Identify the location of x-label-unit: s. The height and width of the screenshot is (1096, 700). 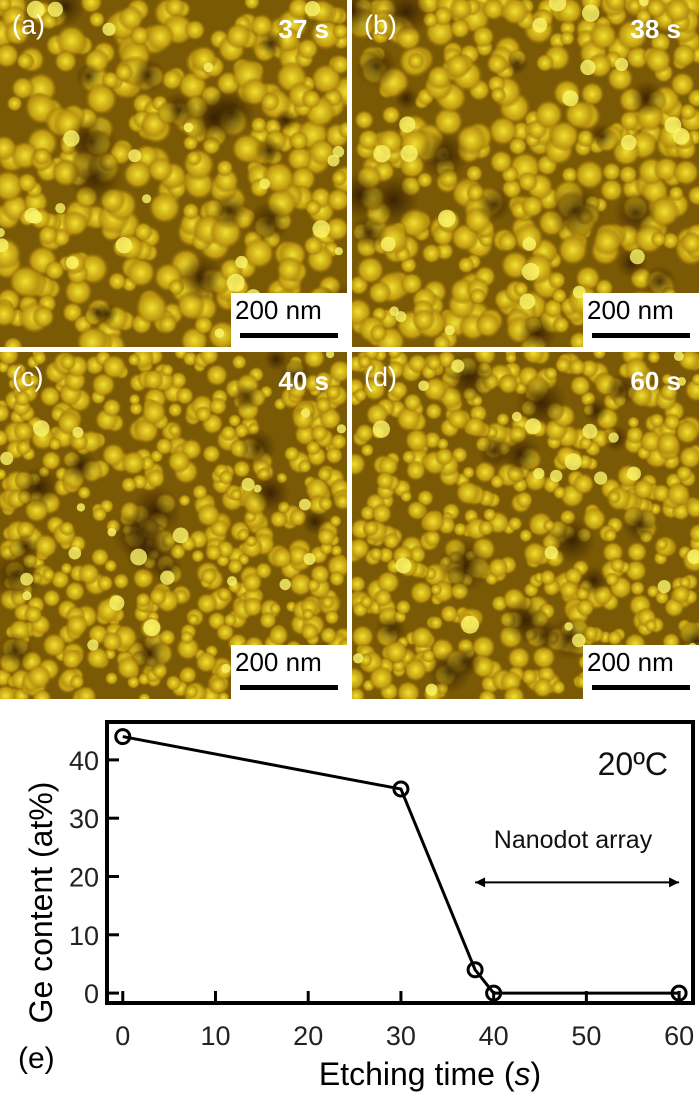
(522, 1074).